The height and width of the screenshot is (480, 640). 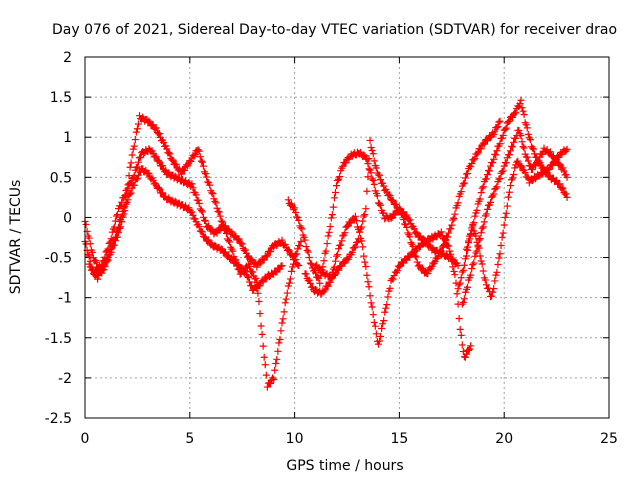 I want to click on x-tick-label: 15, so click(x=399, y=439).